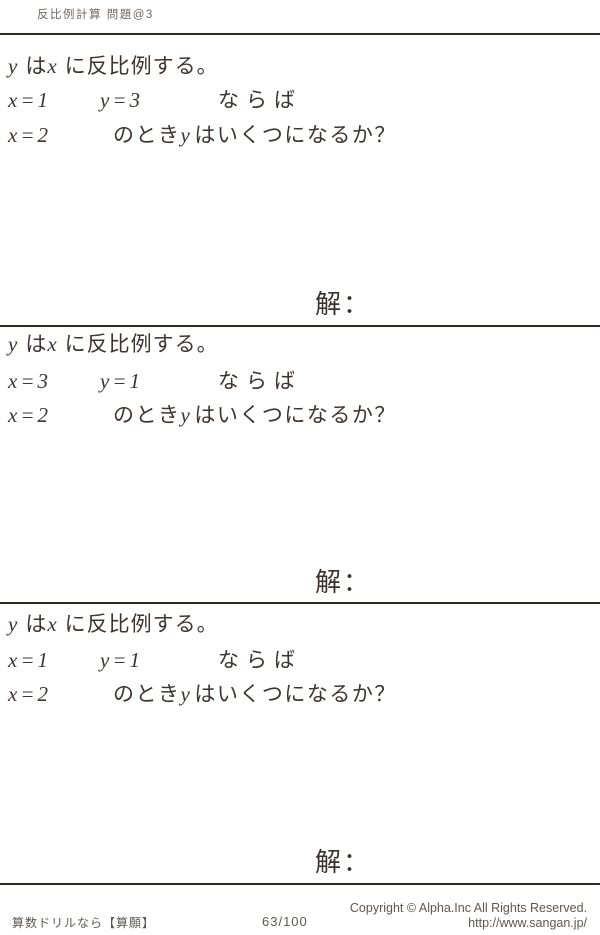  What do you see at coordinates (300, 884) in the screenshot?
I see `bottom-divider` at bounding box center [300, 884].